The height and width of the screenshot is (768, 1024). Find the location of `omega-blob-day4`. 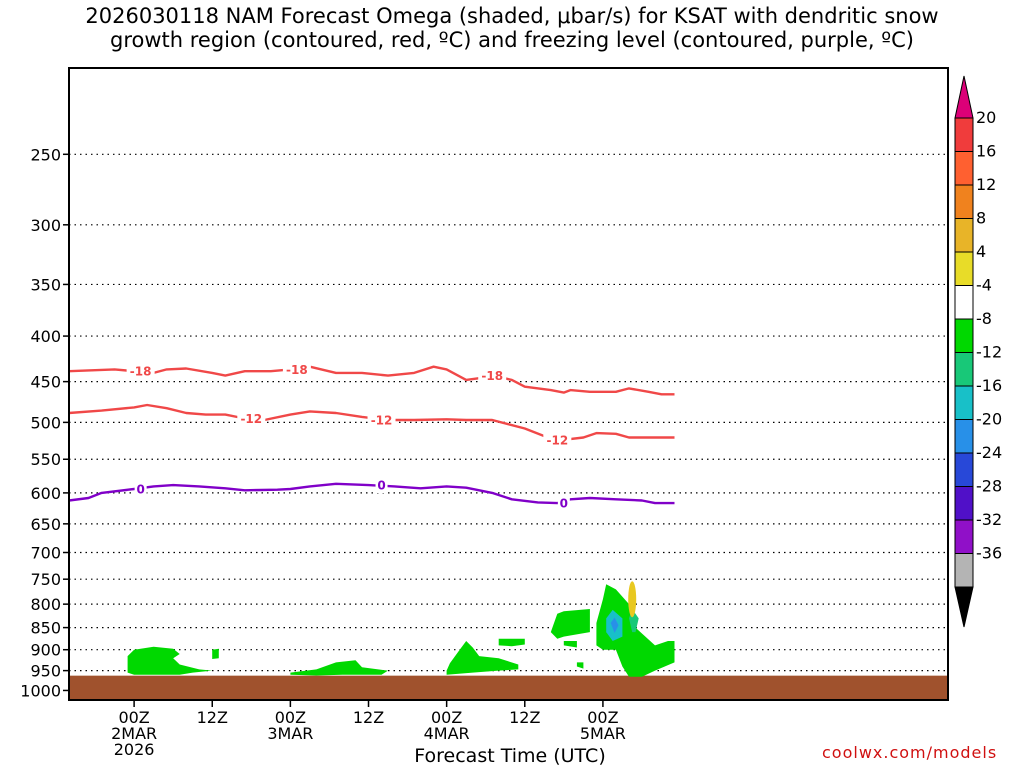

omega-blob-day4 is located at coordinates (570, 624).